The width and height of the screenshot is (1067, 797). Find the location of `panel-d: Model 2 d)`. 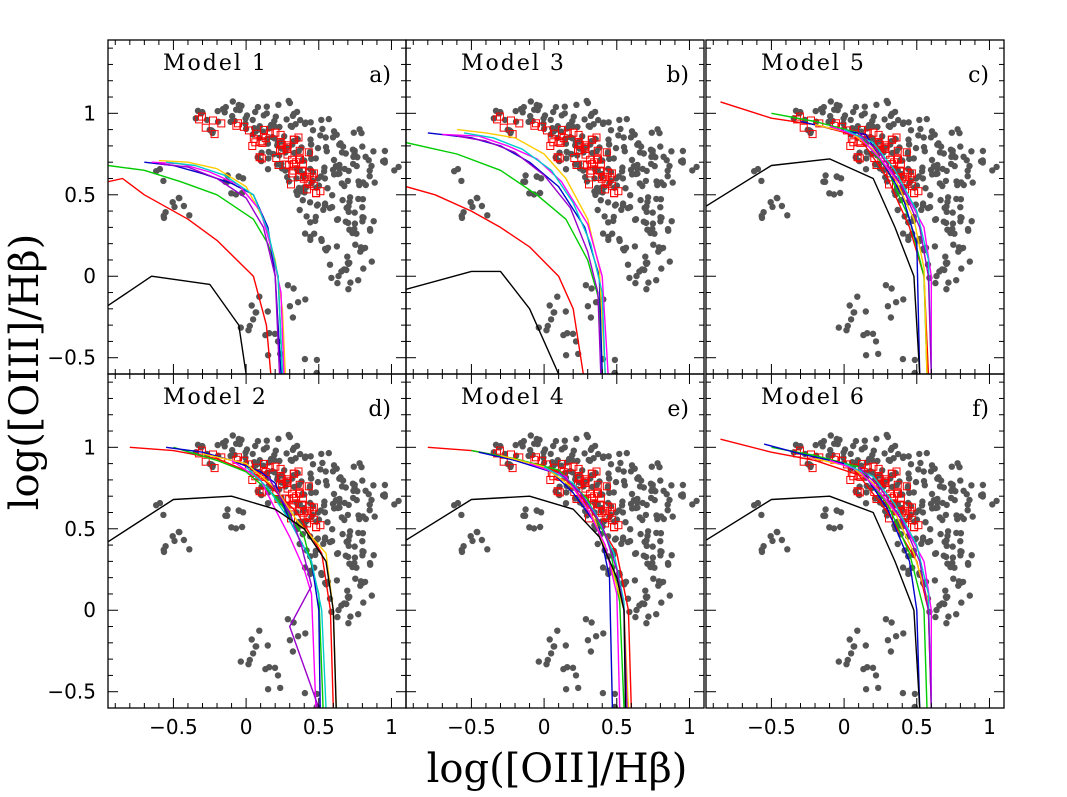

panel-d: Model 2 d) is located at coordinates (257, 541).